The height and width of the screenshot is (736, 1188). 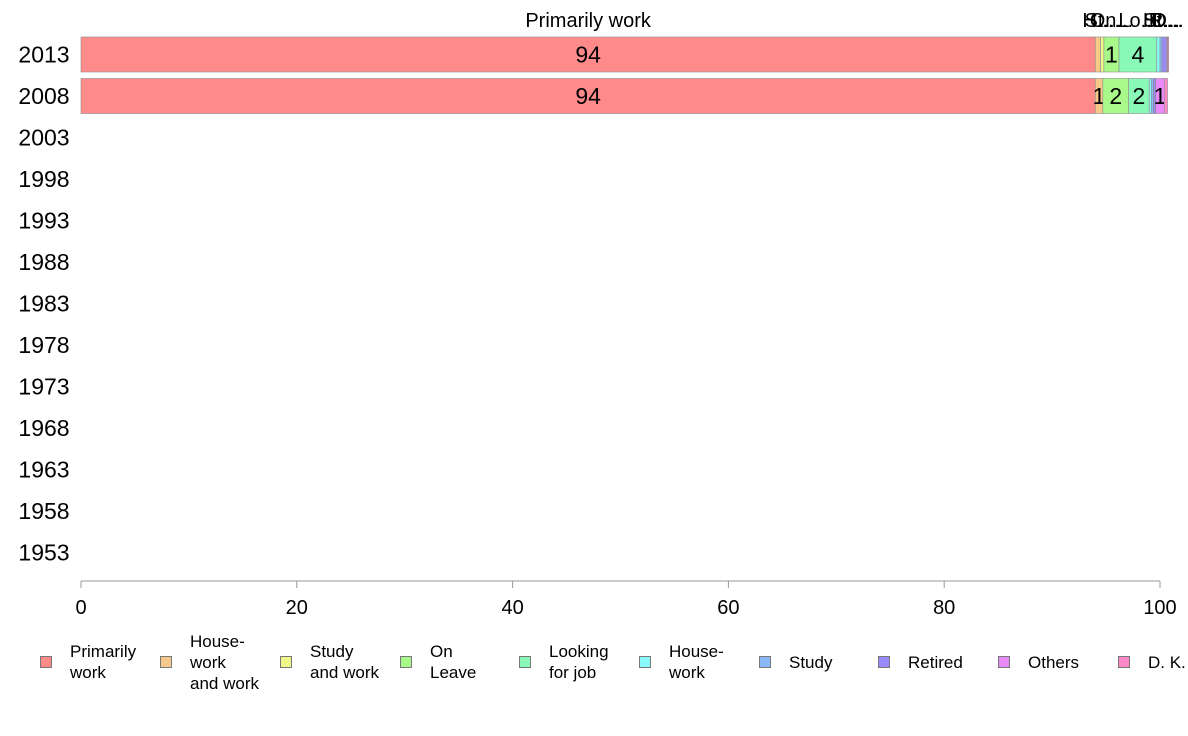 What do you see at coordinates (944, 608) in the screenshot?
I see `x-tick-label: 80` at bounding box center [944, 608].